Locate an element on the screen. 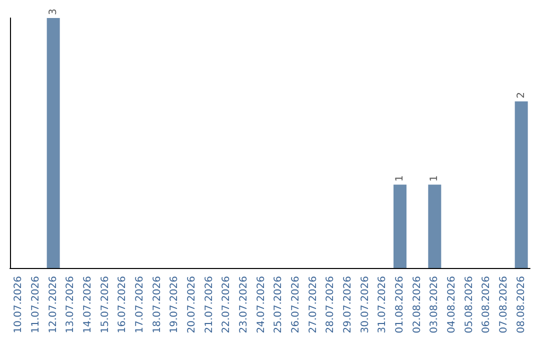  data-label: 2 is located at coordinates (521, 95).